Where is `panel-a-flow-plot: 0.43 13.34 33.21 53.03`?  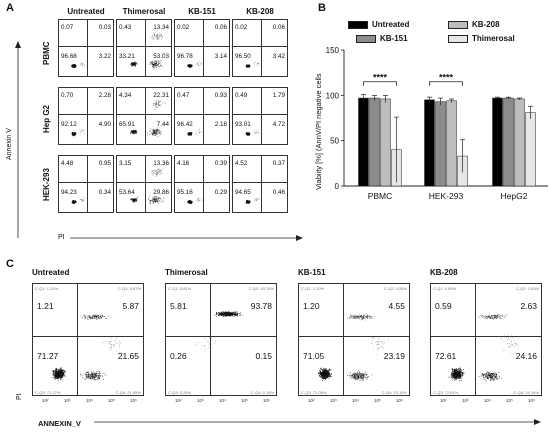
panel-a-flow-plot: 0.43 13.34 33.21 53.03 is located at coordinates (144, 48).